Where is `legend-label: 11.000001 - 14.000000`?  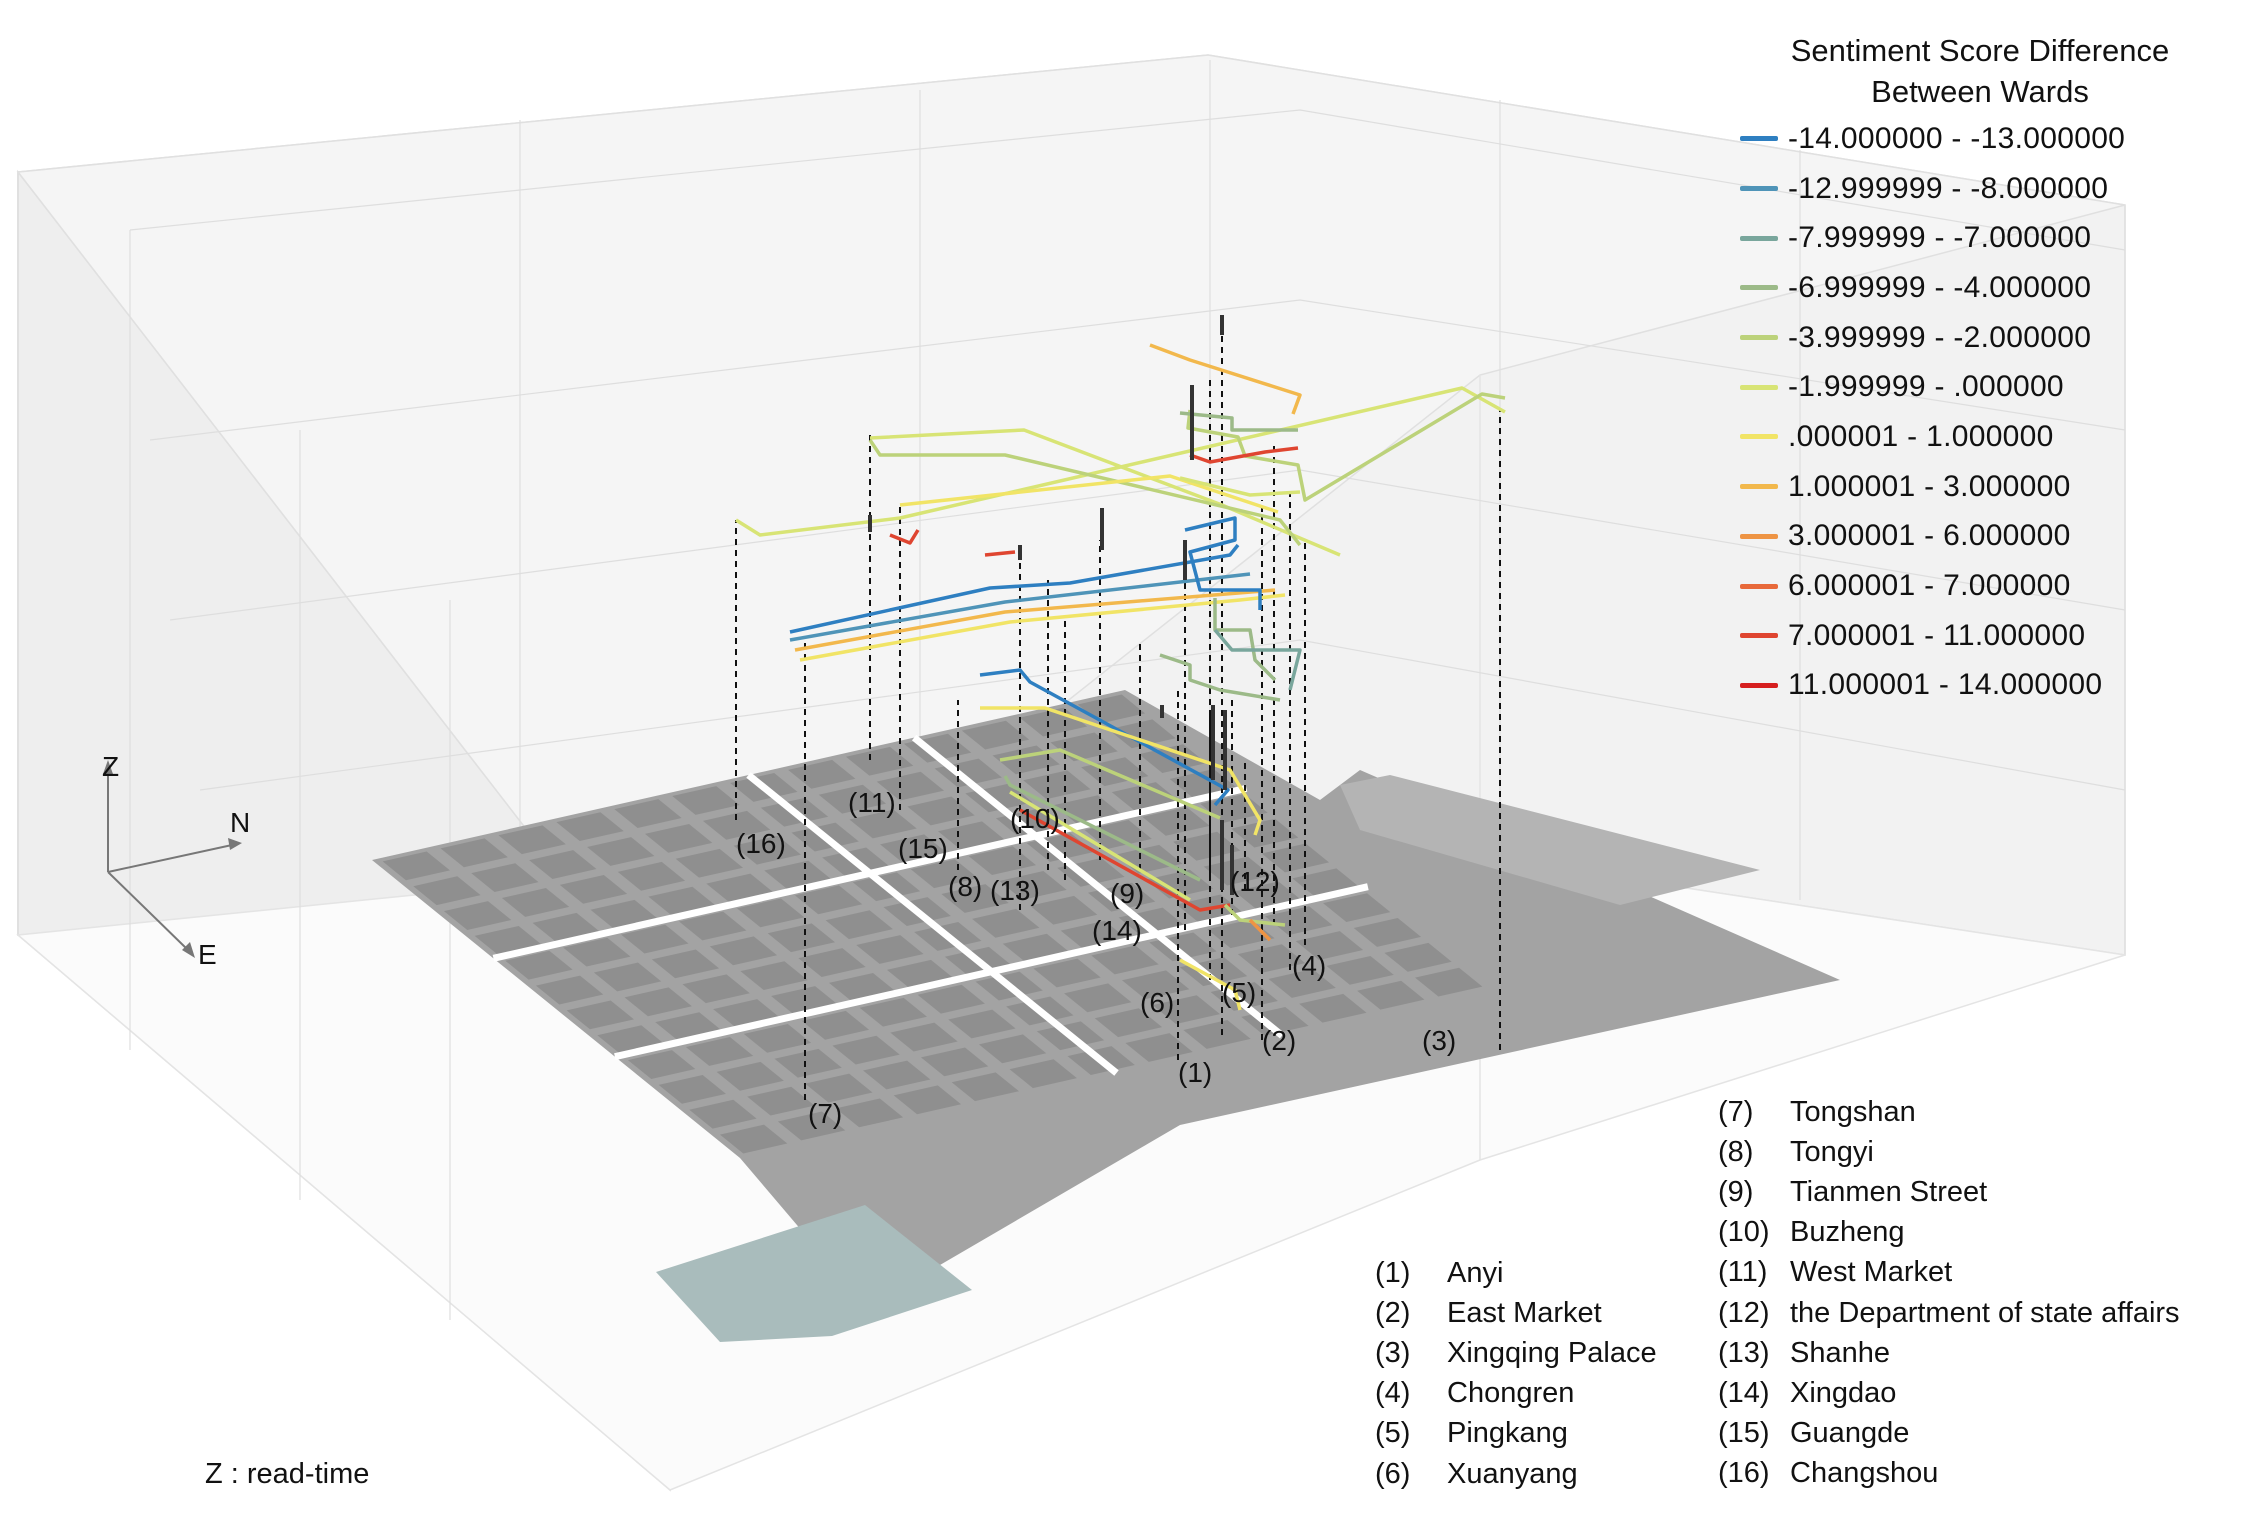
legend-label: 11.000001 - 14.000000 is located at coordinates (1945, 685).